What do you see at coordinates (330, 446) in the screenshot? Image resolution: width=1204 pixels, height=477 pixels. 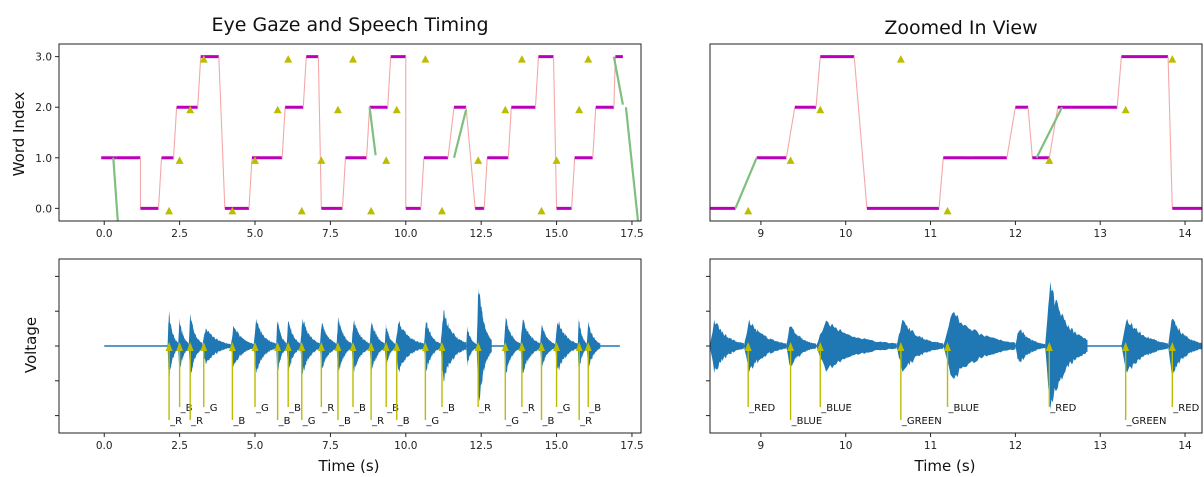 I see `x-tick-label: 7.5` at bounding box center [330, 446].